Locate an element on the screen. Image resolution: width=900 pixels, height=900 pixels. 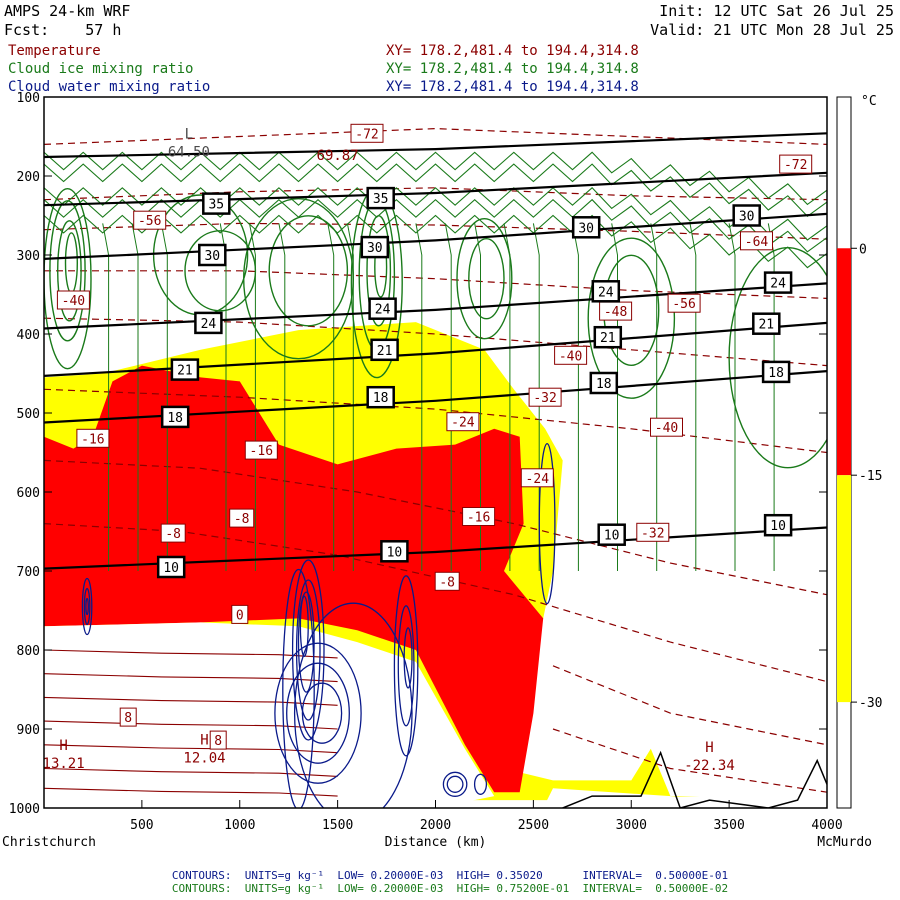
temperature-label: -72 is located at coordinates (795, 165).